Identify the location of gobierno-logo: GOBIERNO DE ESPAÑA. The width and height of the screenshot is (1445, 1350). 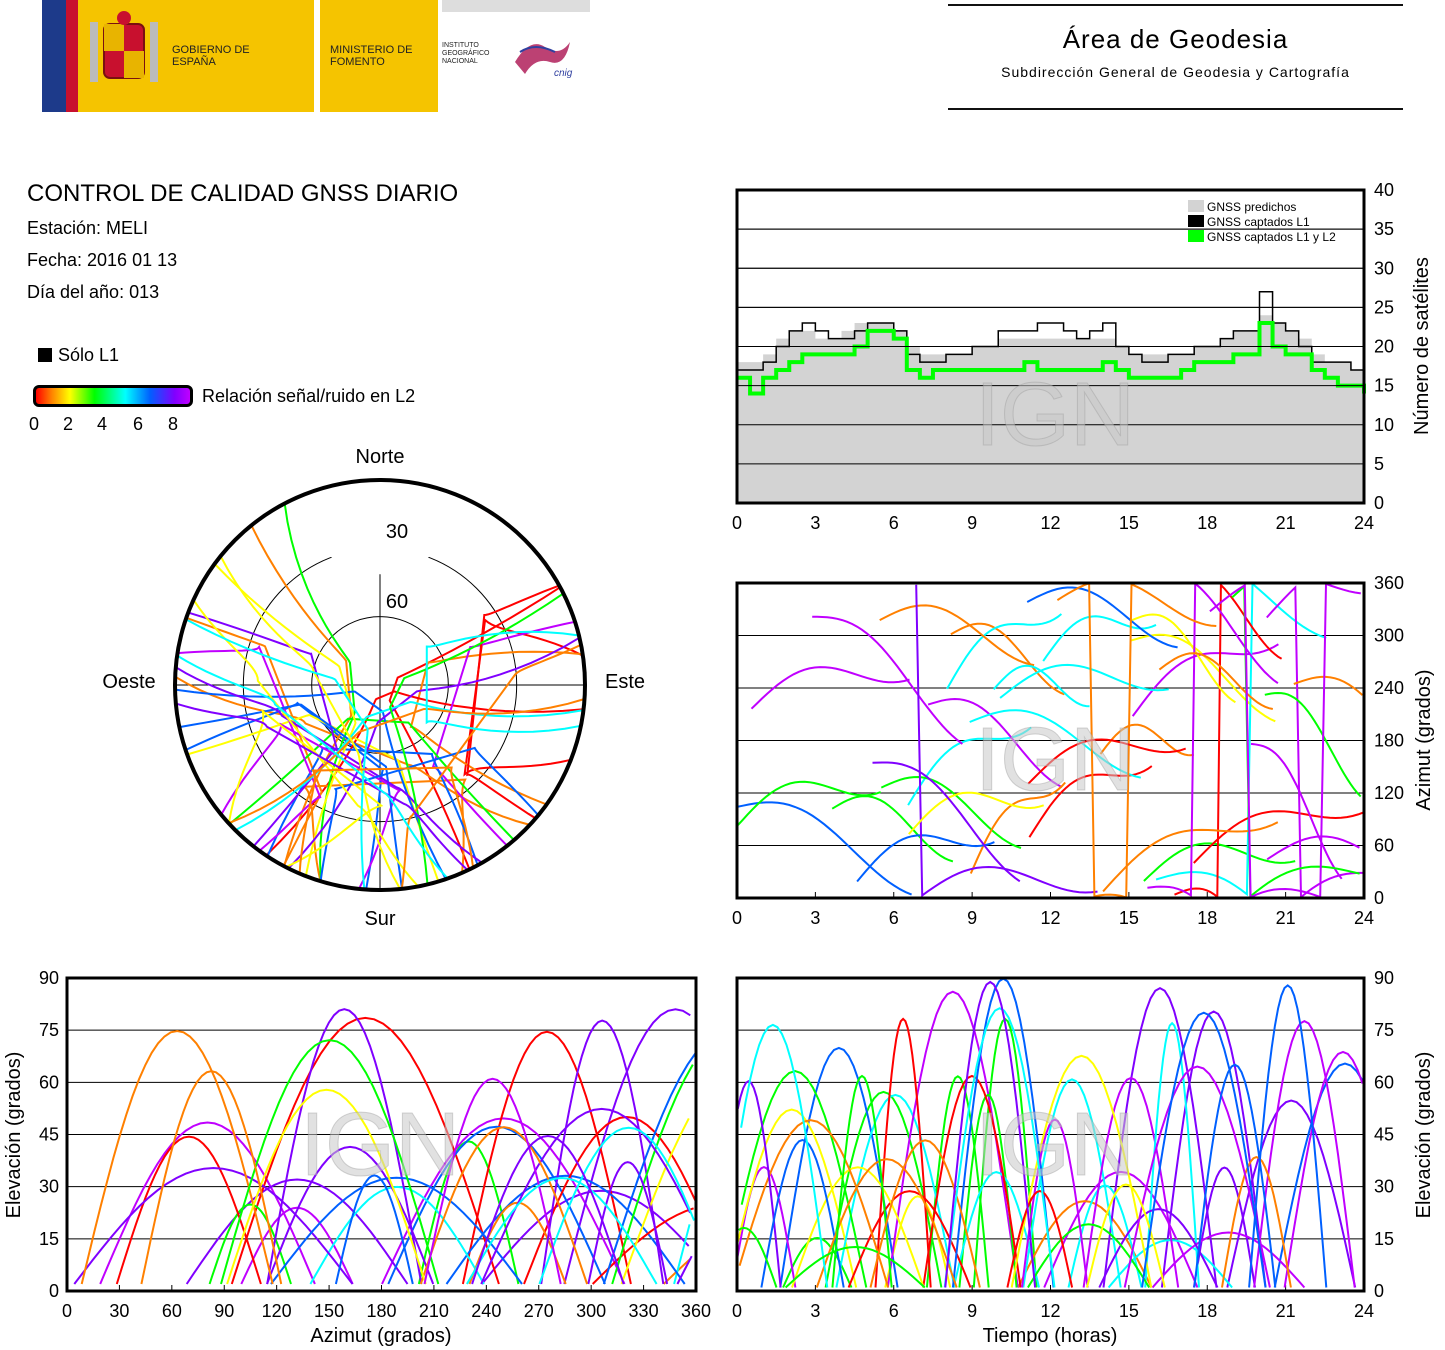
(196, 56).